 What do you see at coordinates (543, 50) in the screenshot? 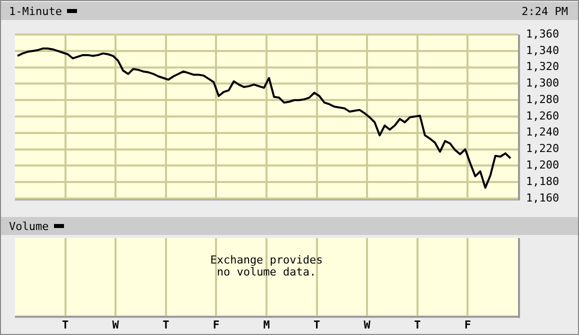
I see `y-tick-label: 1,340` at bounding box center [543, 50].